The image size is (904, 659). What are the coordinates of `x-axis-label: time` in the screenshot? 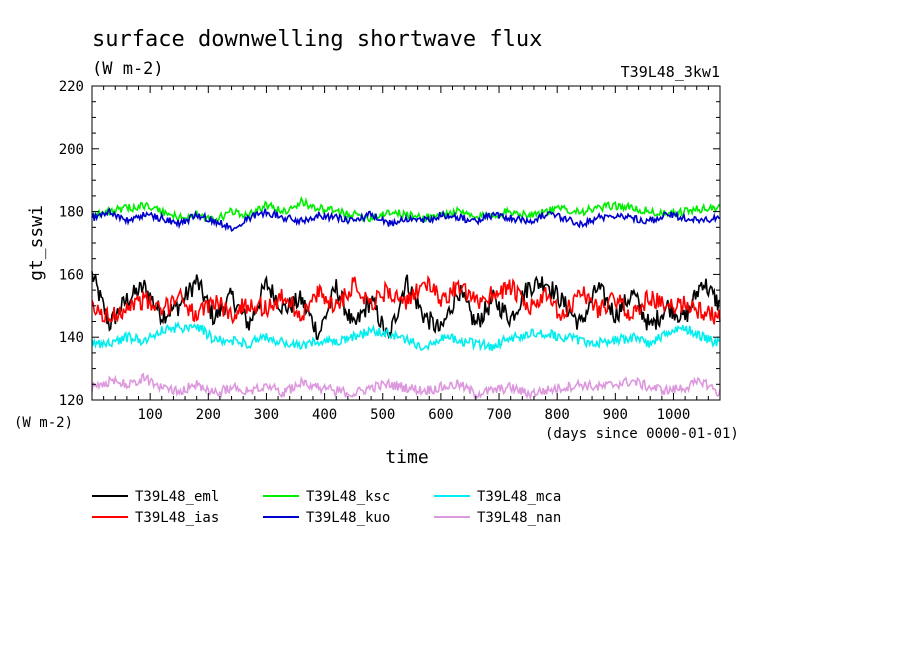 It's located at (406, 457).